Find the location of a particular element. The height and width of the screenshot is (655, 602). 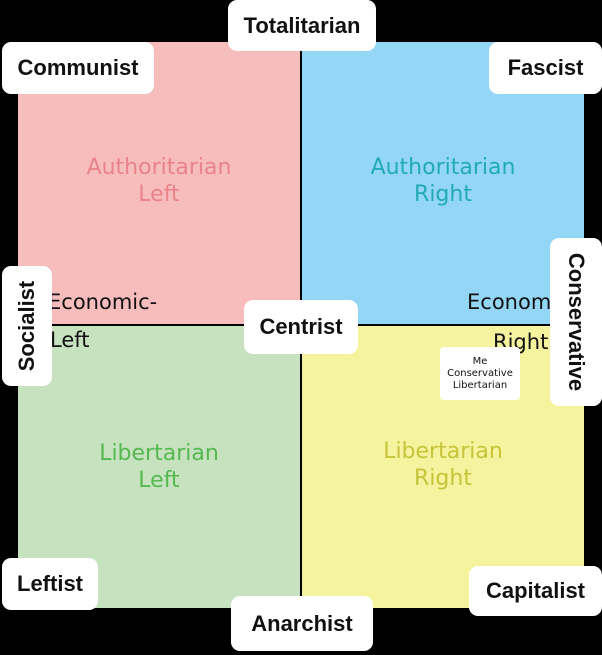

tag-socialist-label: Socialist is located at coordinates (27, 326).